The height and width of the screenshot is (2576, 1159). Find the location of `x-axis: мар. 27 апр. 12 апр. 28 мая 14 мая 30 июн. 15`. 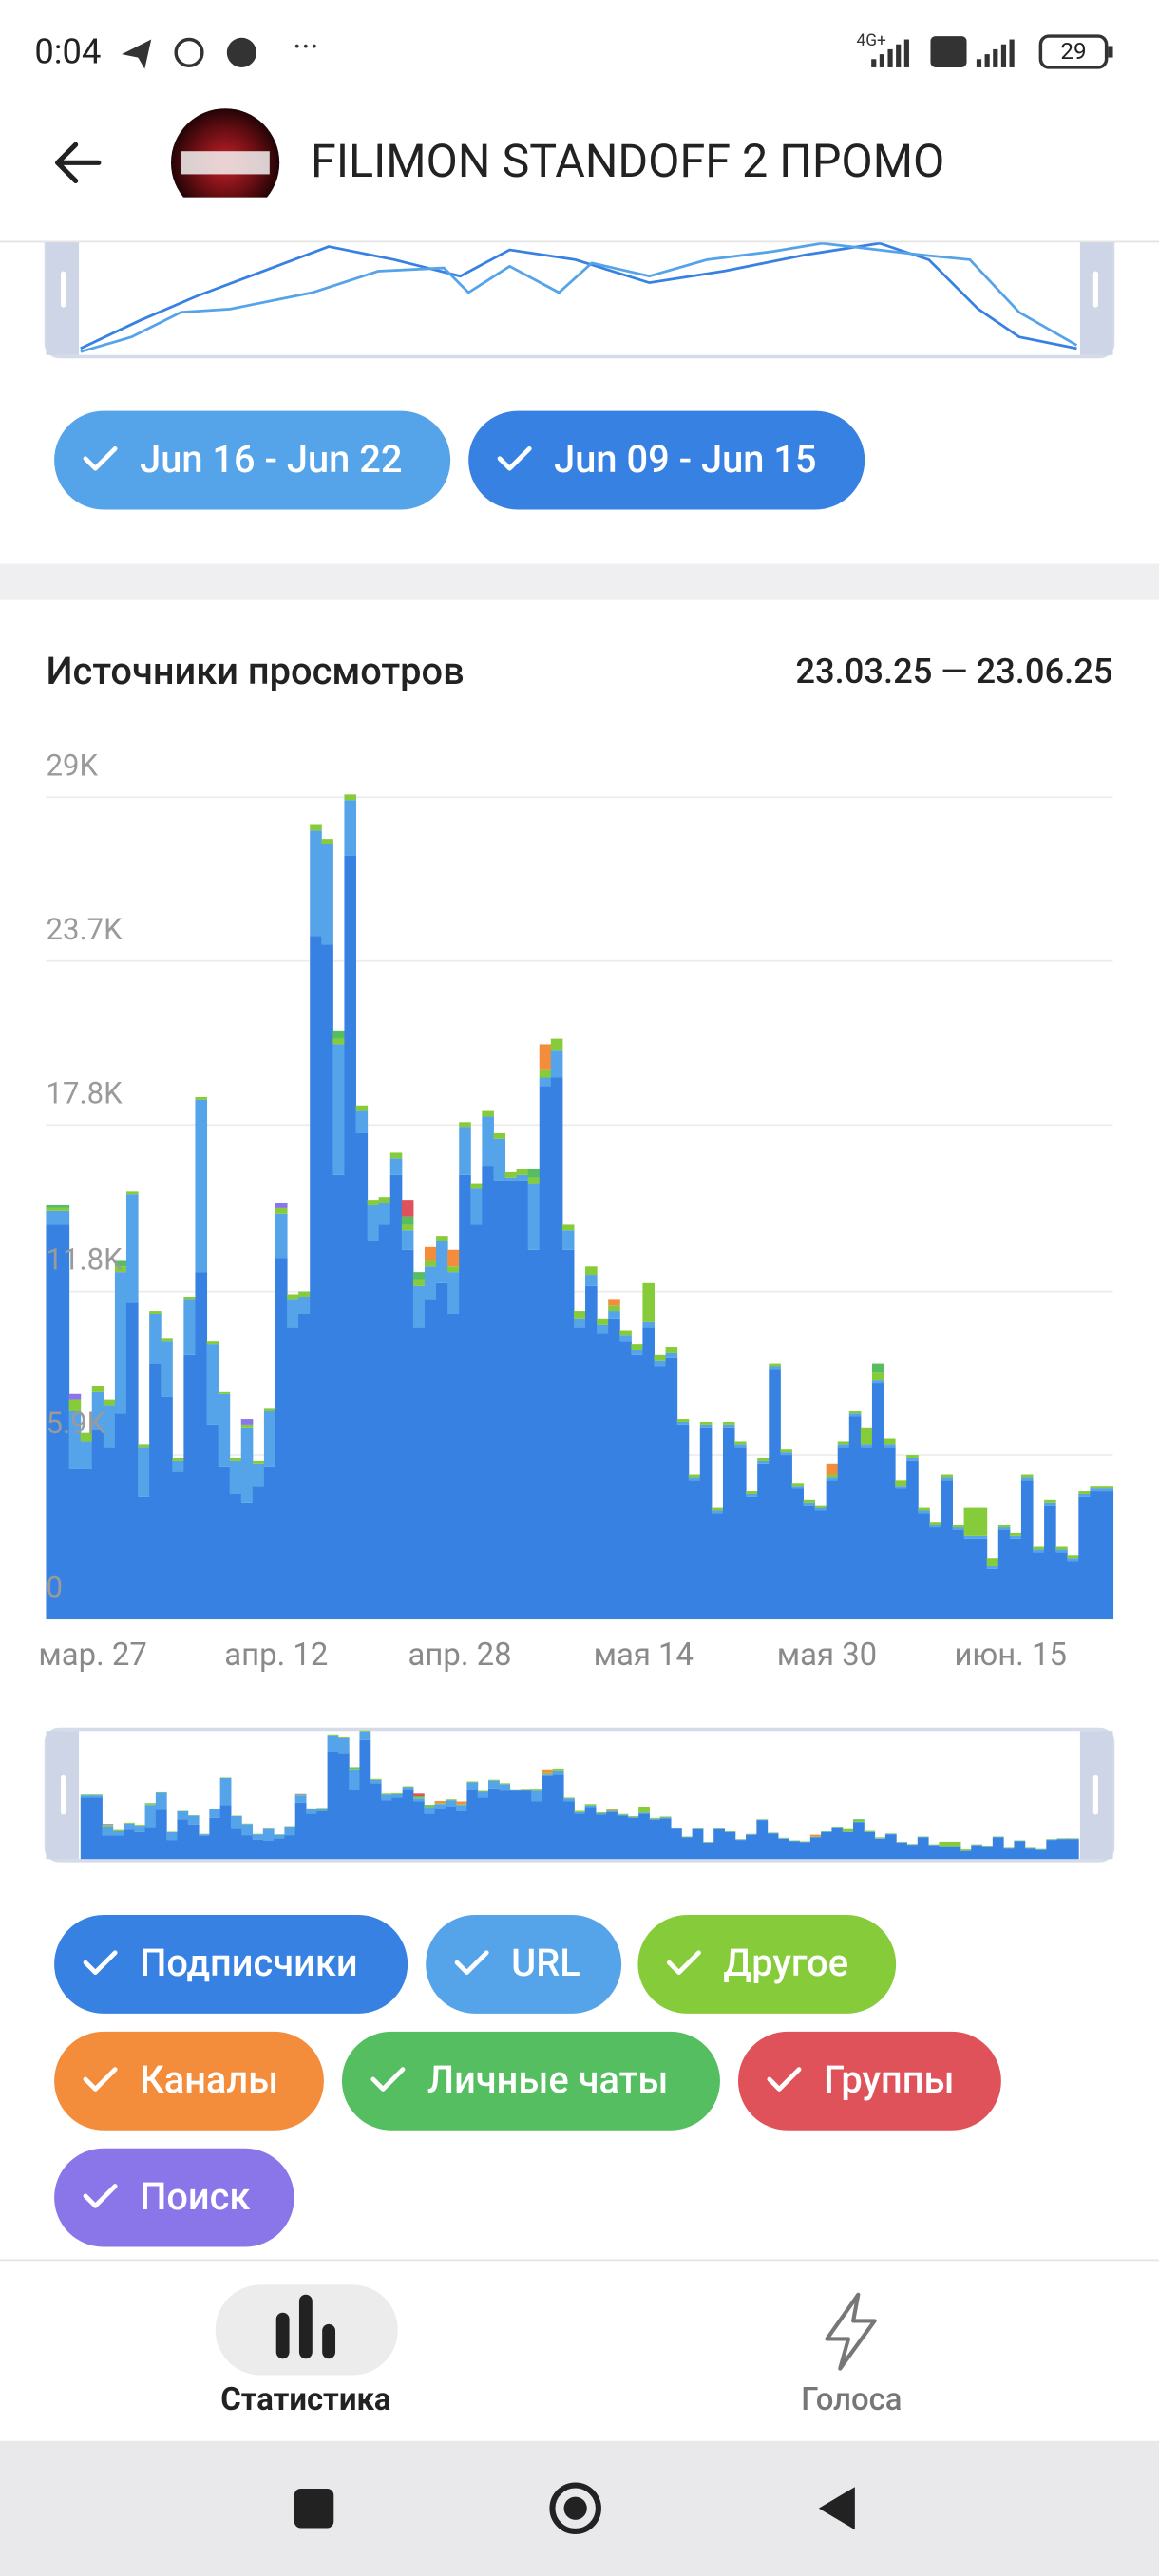

x-axis: мар. 27 апр. 12 апр. 28 мая 14 мая 30 июн. 15 is located at coordinates (552, 1656).